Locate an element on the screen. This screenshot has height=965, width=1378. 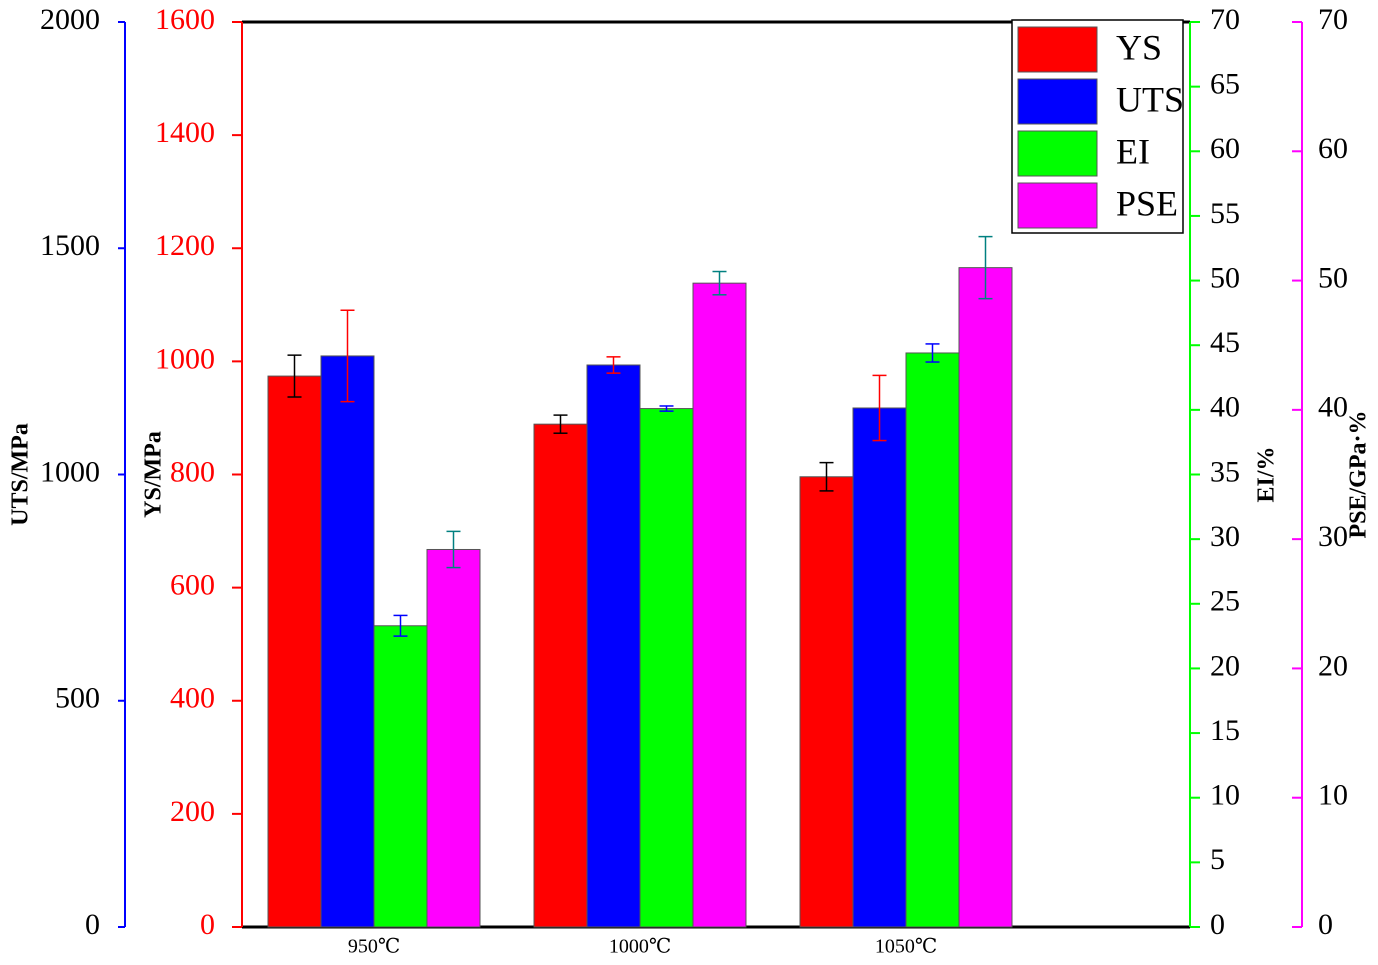
tick-label: 1400 is located at coordinates (185, 132).